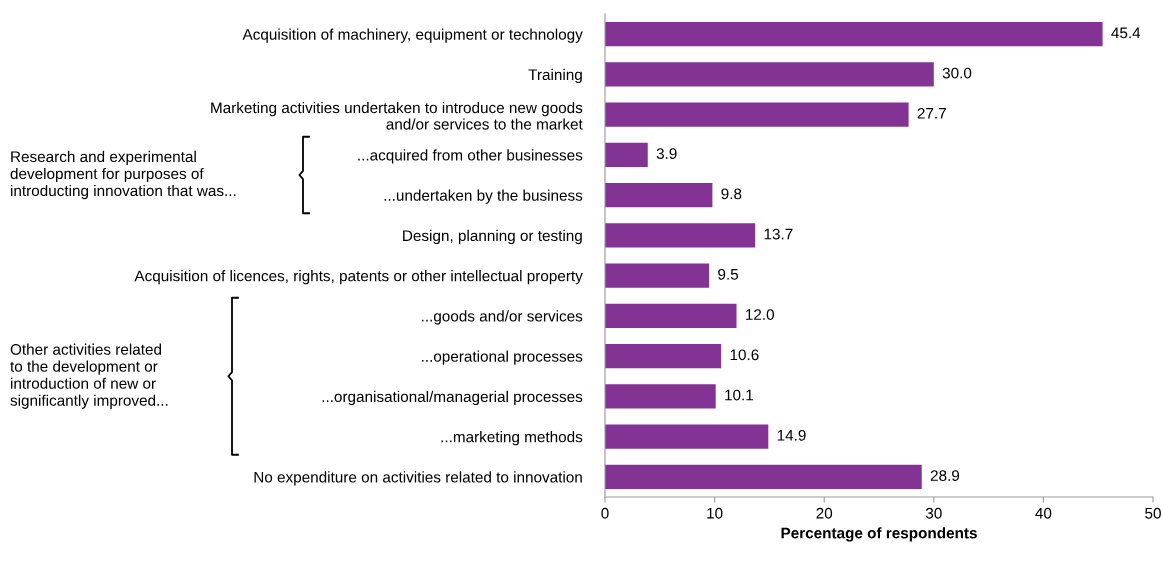 This screenshot has width=1163, height=563. What do you see at coordinates (502, 317) in the screenshot?
I see `y-tick-label: ...goods and/or services` at bounding box center [502, 317].